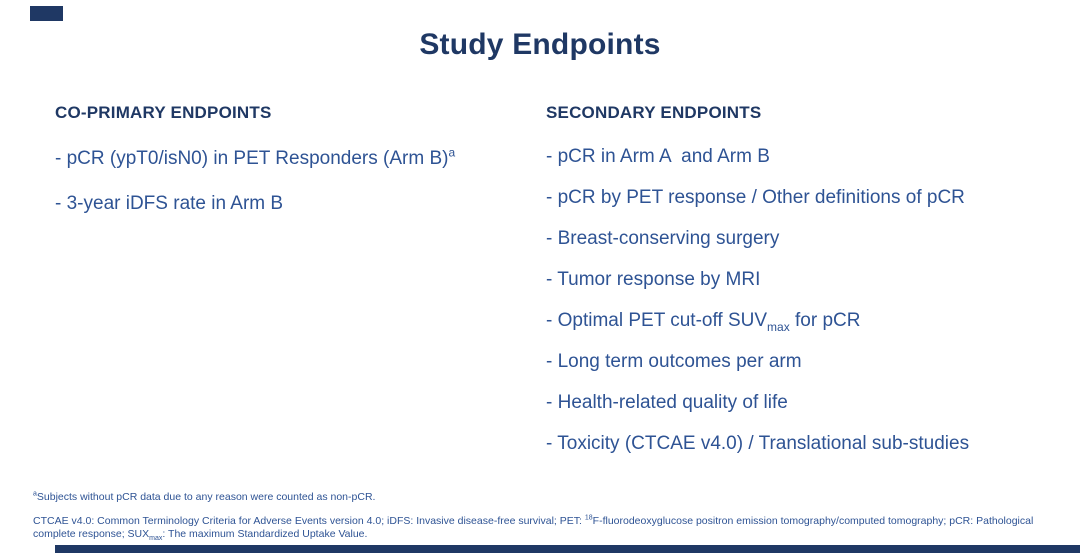 The width and height of the screenshot is (1080, 553). I want to click on endpoint-text: - pCR in Arm A and Arm B, so click(658, 156).